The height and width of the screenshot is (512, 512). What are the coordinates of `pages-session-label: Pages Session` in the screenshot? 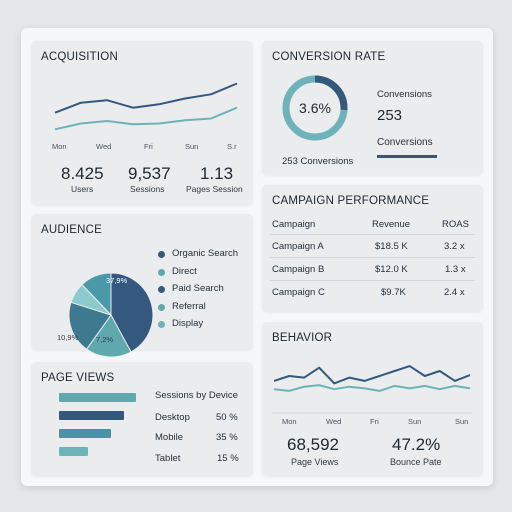 It's located at (214, 189).